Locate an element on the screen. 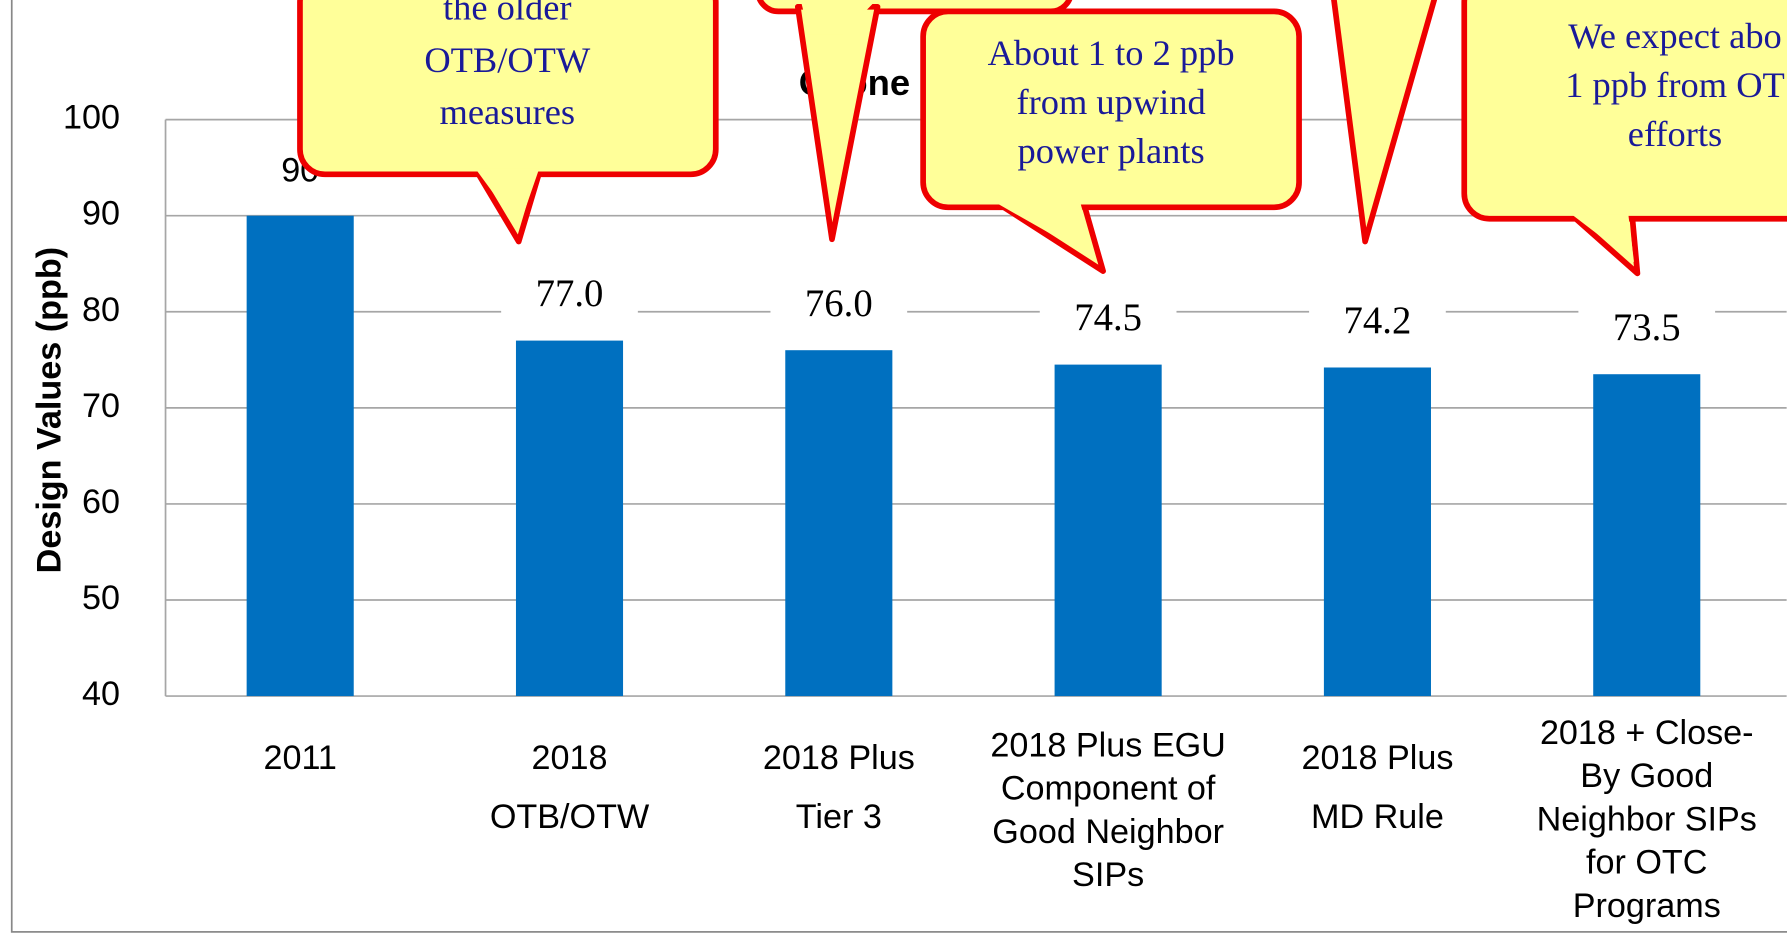 The height and width of the screenshot is (941, 1787). callout-tail is located at coordinates (1384, 122).